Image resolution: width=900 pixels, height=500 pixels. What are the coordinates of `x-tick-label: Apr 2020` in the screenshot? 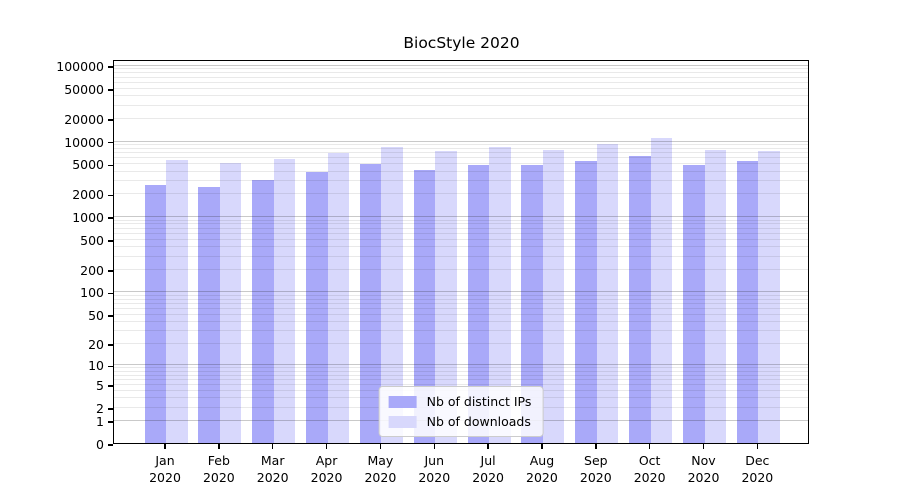 It's located at (327, 469).